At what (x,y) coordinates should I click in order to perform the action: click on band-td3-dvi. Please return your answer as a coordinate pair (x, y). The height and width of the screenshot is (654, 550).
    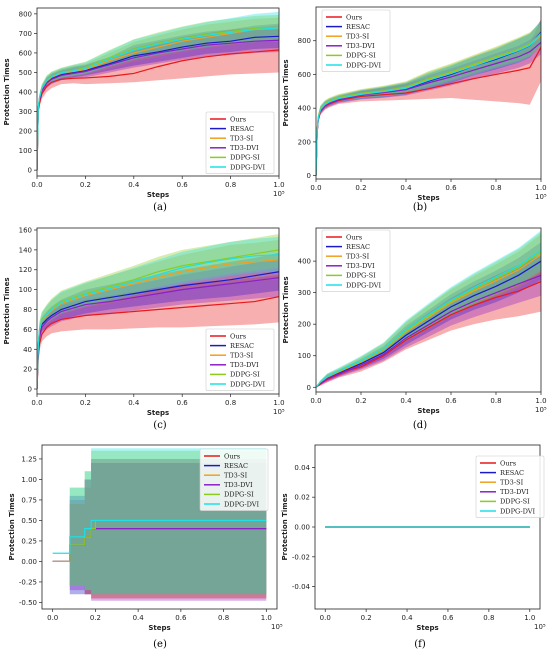
    Looking at the image, I should click on (158, 324).